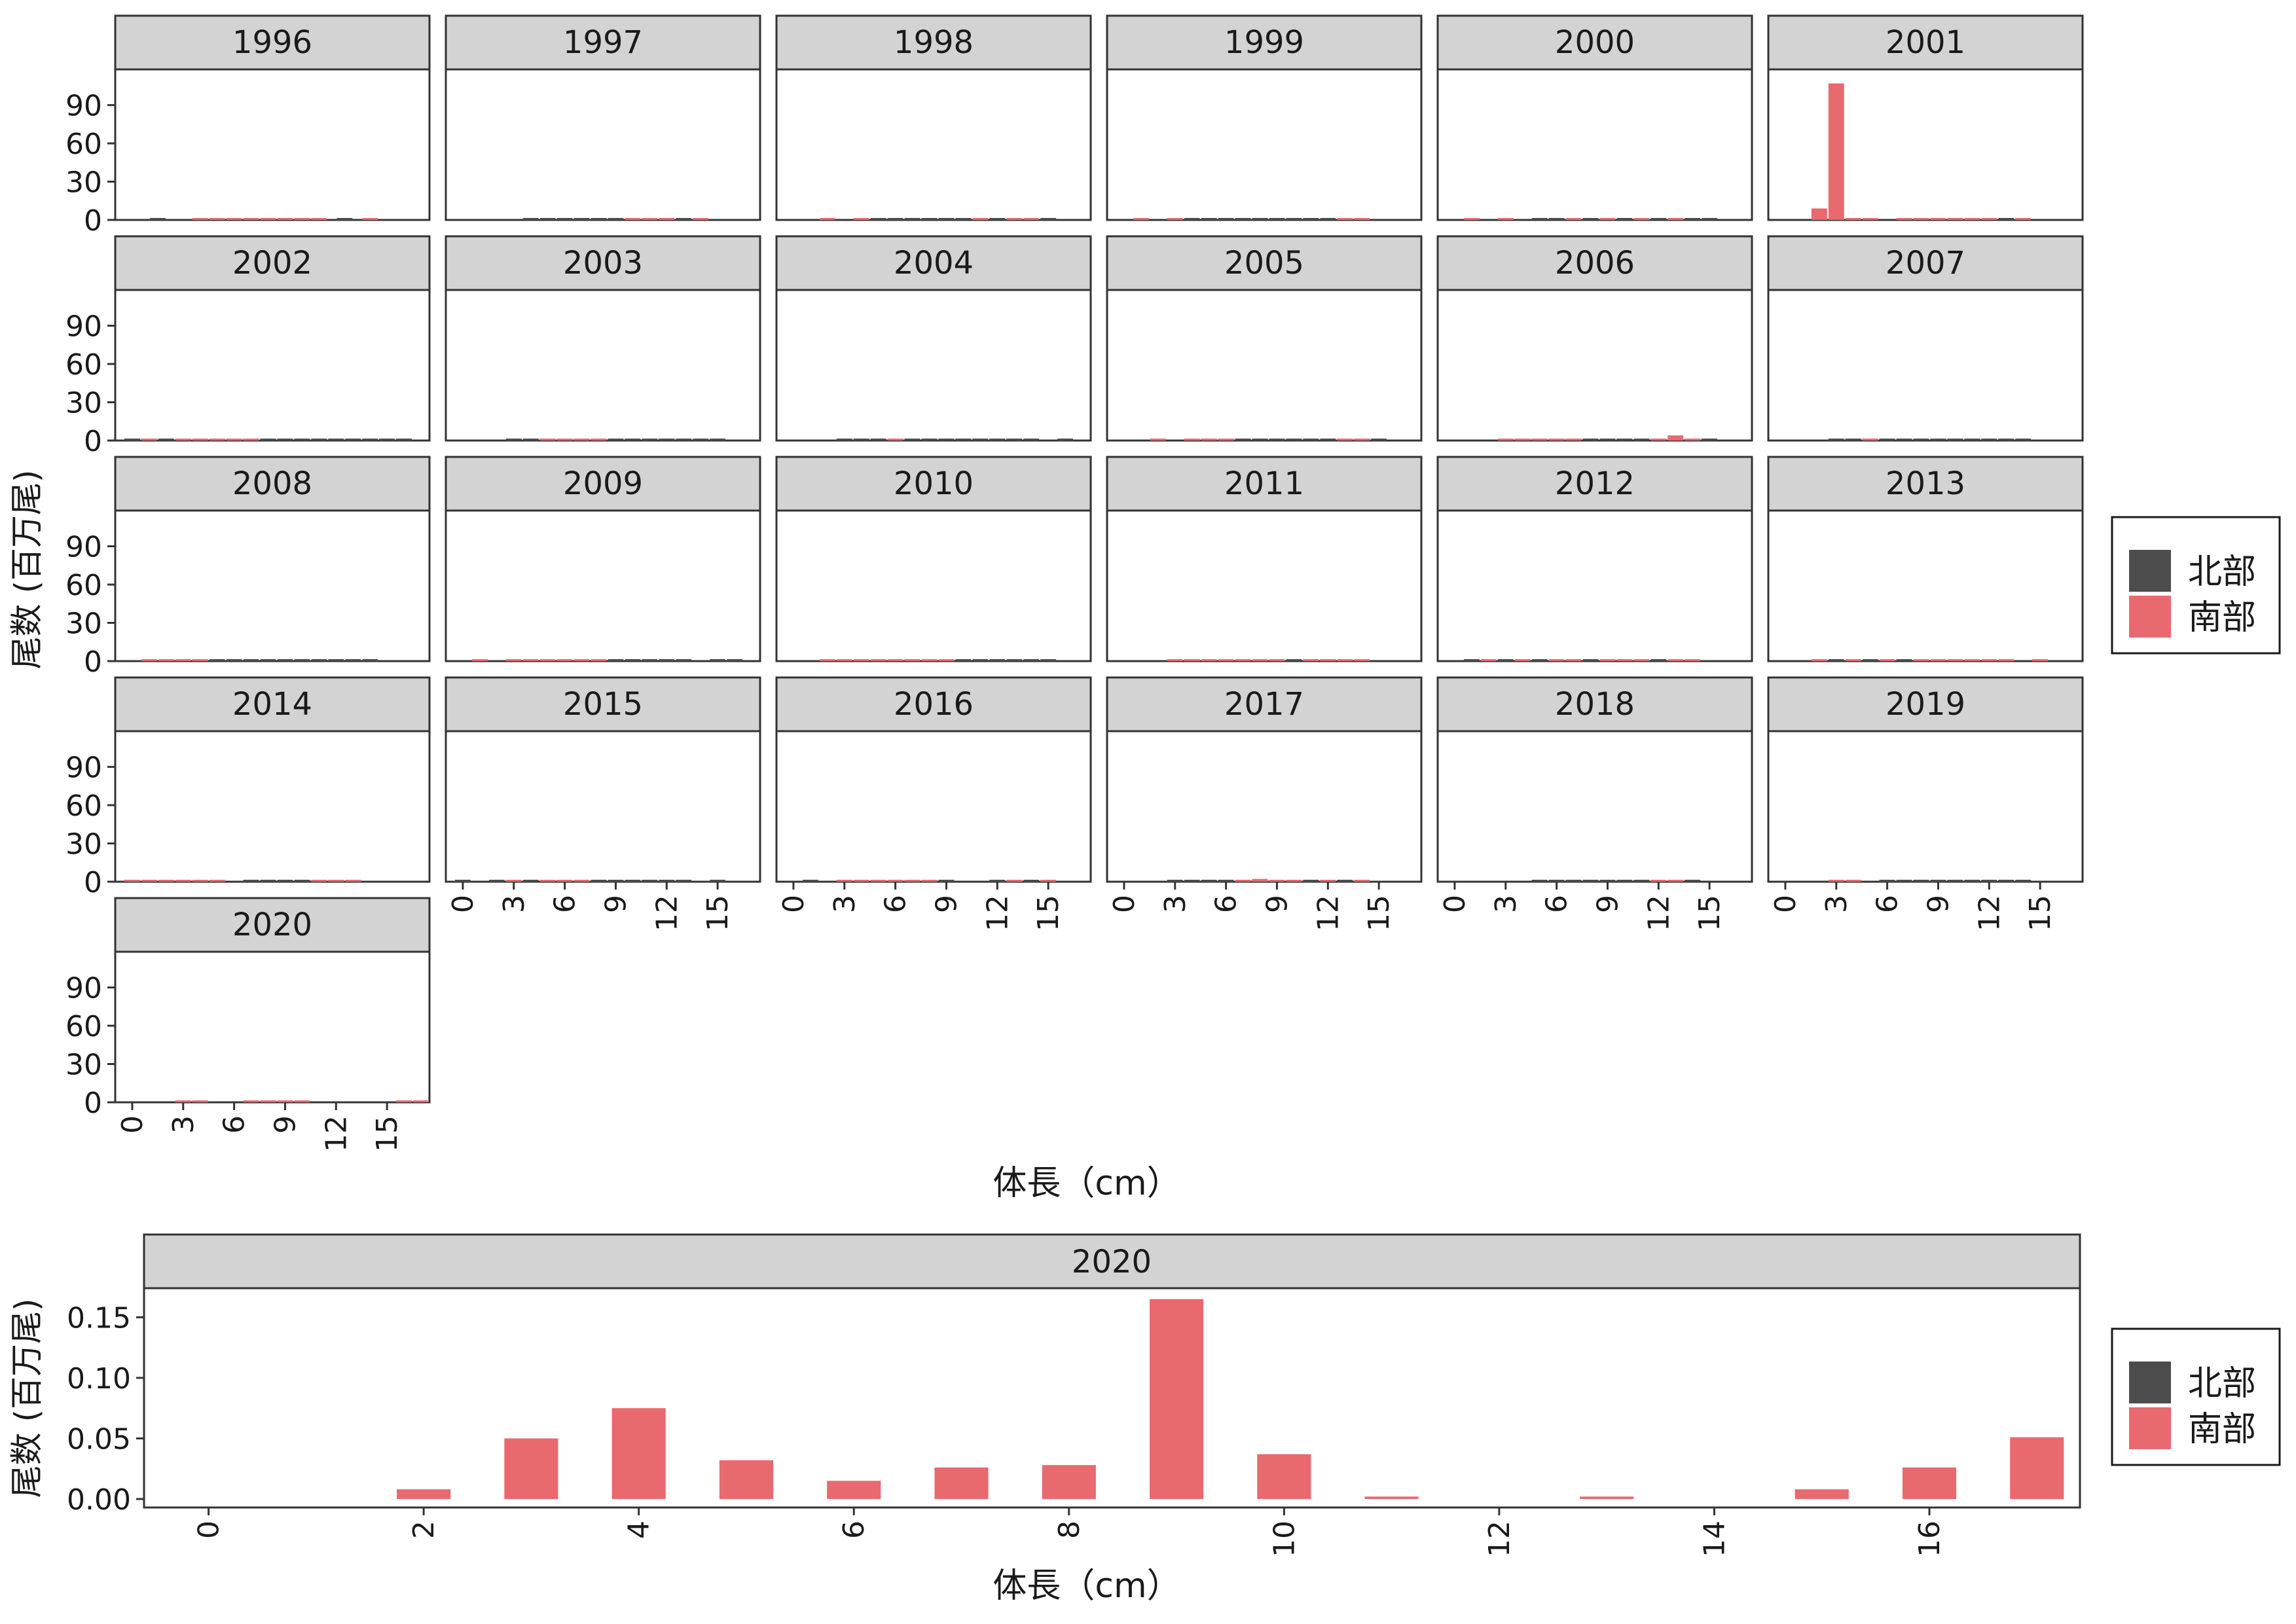 The height and width of the screenshot is (1624, 2296). Describe the element at coordinates (99, 1318) in the screenshot. I see `y-tick-label: 0.15` at that location.